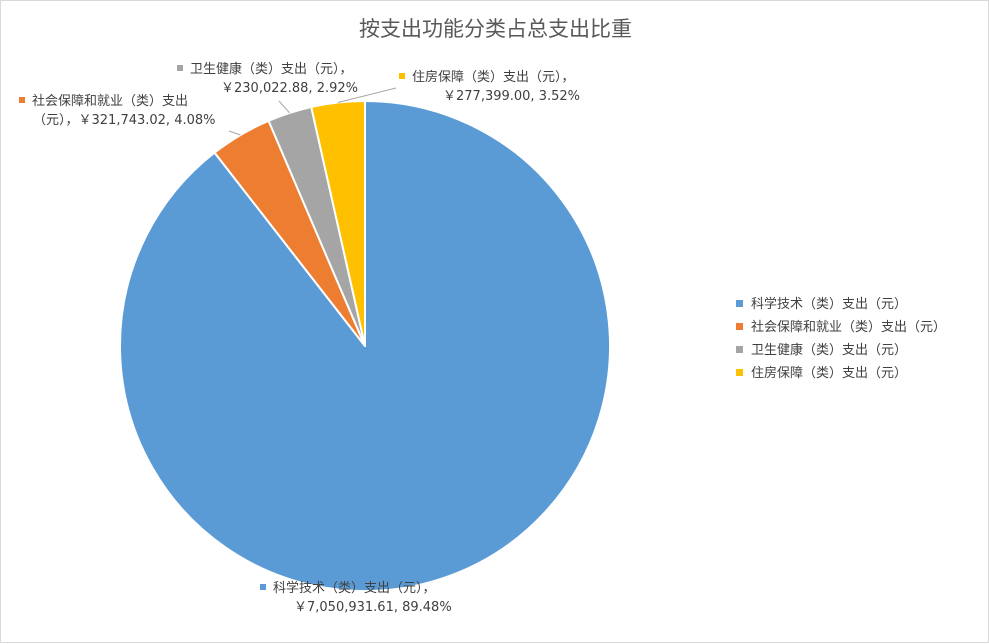 The height and width of the screenshot is (644, 989). What do you see at coordinates (354, 588) in the screenshot?
I see `data-label-science-tech-line1: 科学技术（类）支出（元），` at bounding box center [354, 588].